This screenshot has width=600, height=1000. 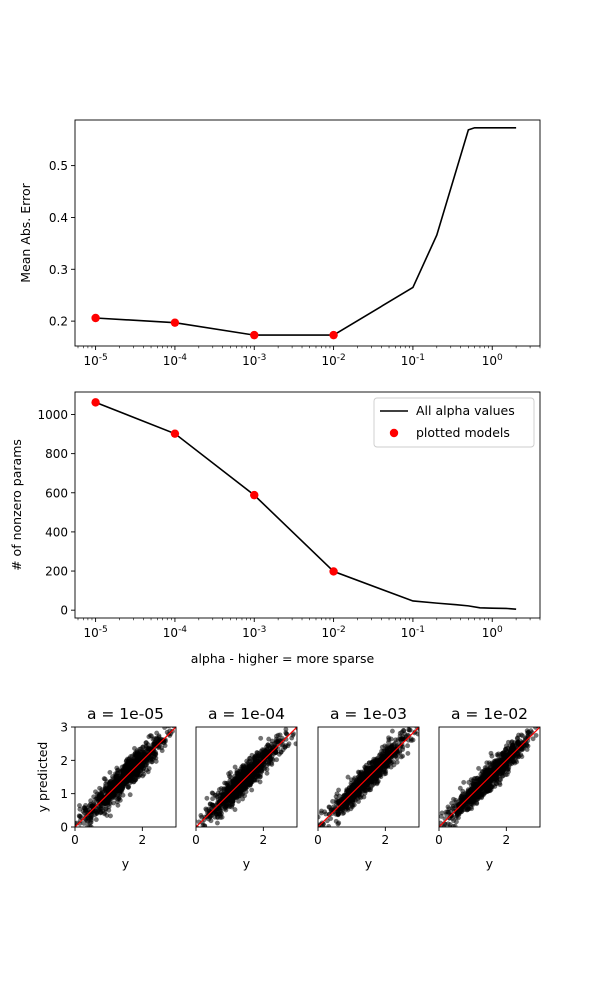 I want to click on x-tick-label-nonzero: 10⁻⁵, so click(x=95, y=632).